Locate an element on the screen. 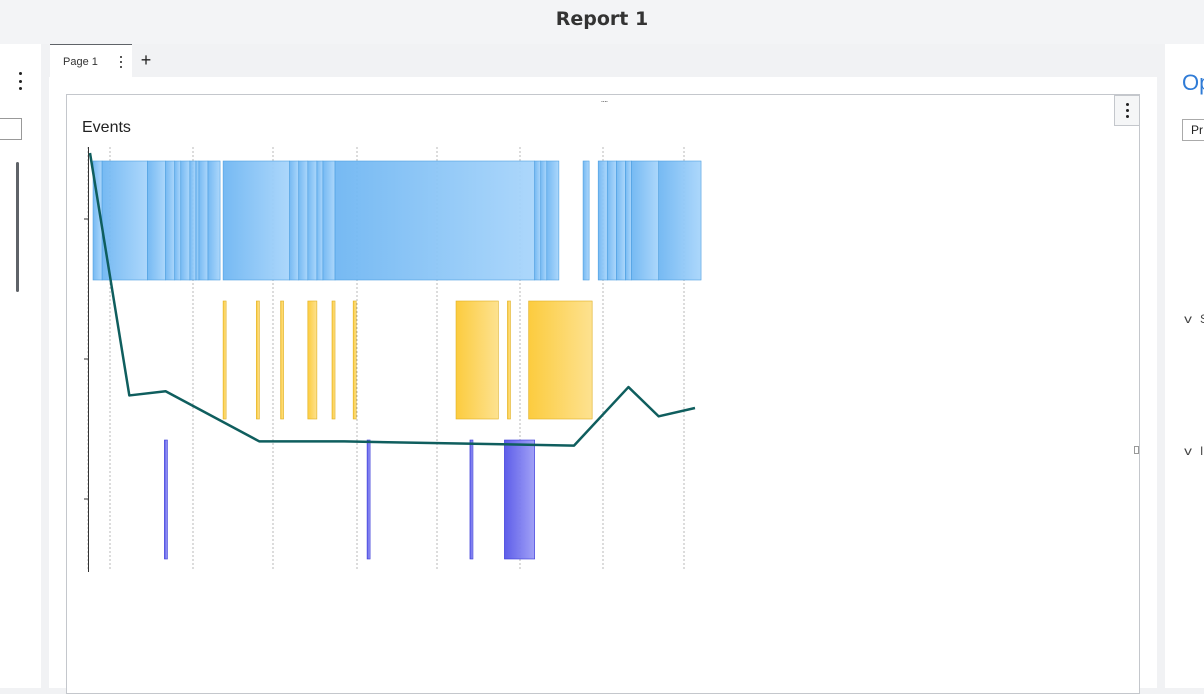  left-pane-scrollbar is located at coordinates (17, 227).